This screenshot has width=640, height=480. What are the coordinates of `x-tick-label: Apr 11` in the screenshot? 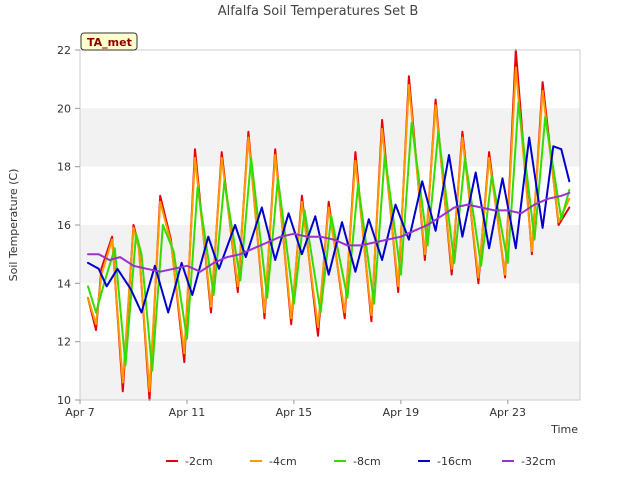 It's located at (187, 412).